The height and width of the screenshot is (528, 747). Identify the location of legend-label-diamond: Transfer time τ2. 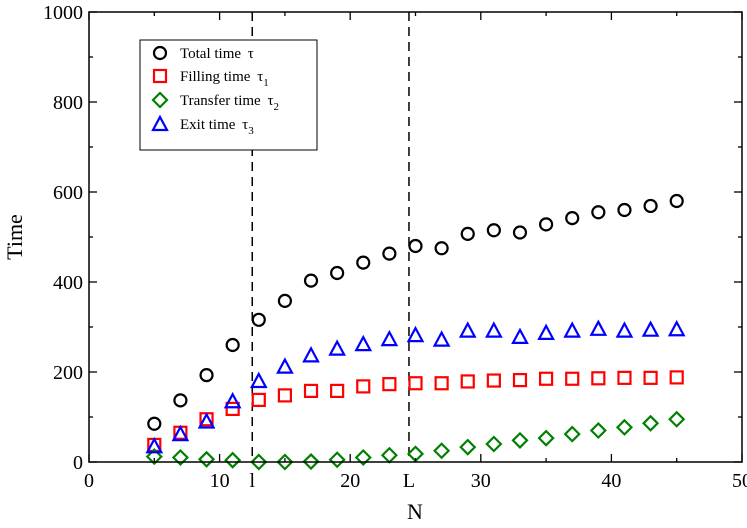
(229, 103).